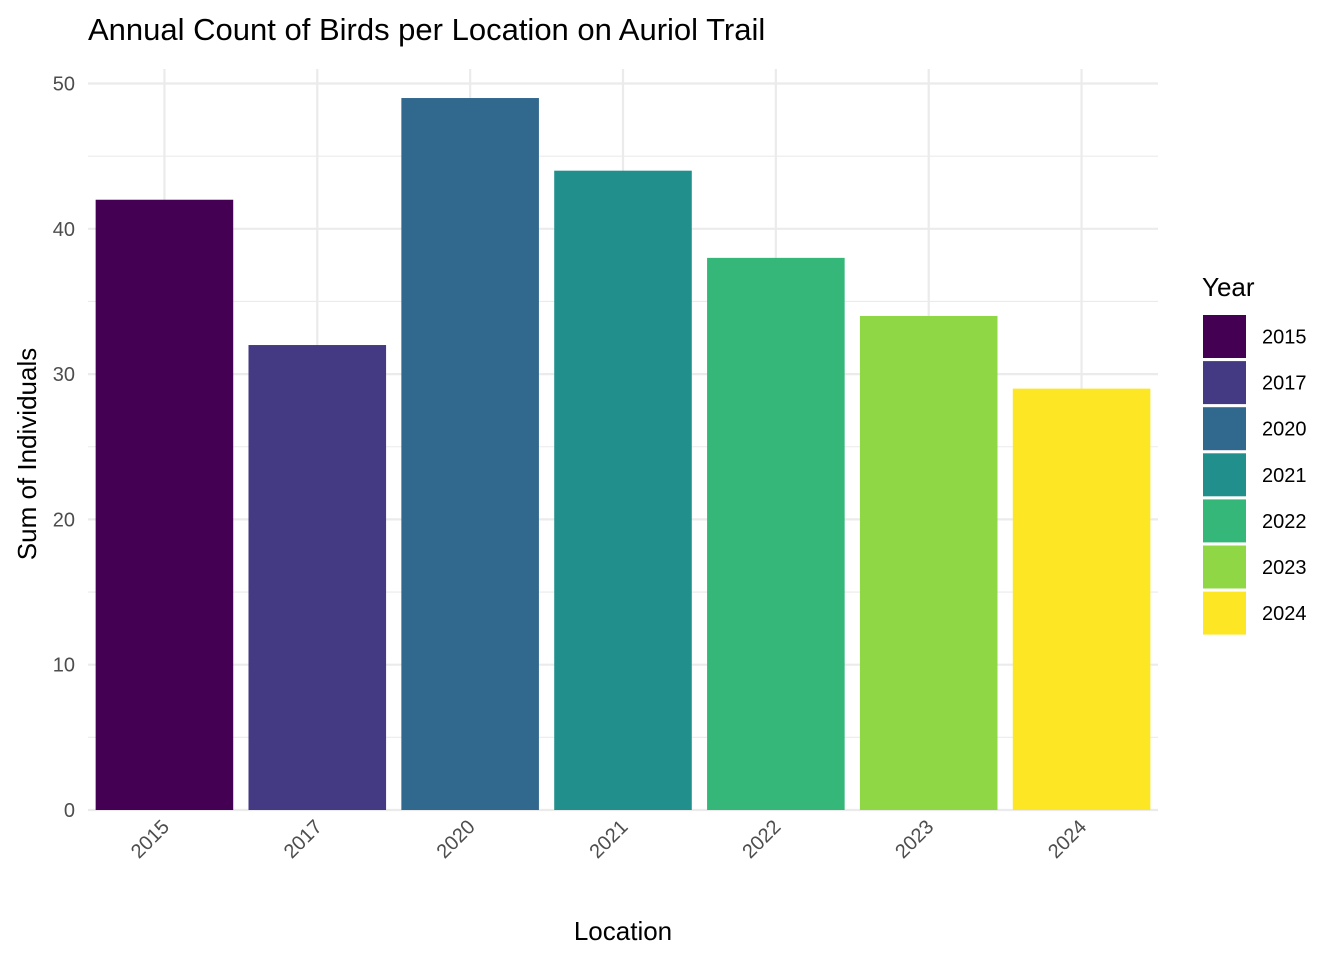  What do you see at coordinates (761, 839) in the screenshot?
I see `x-tick-label: 2022` at bounding box center [761, 839].